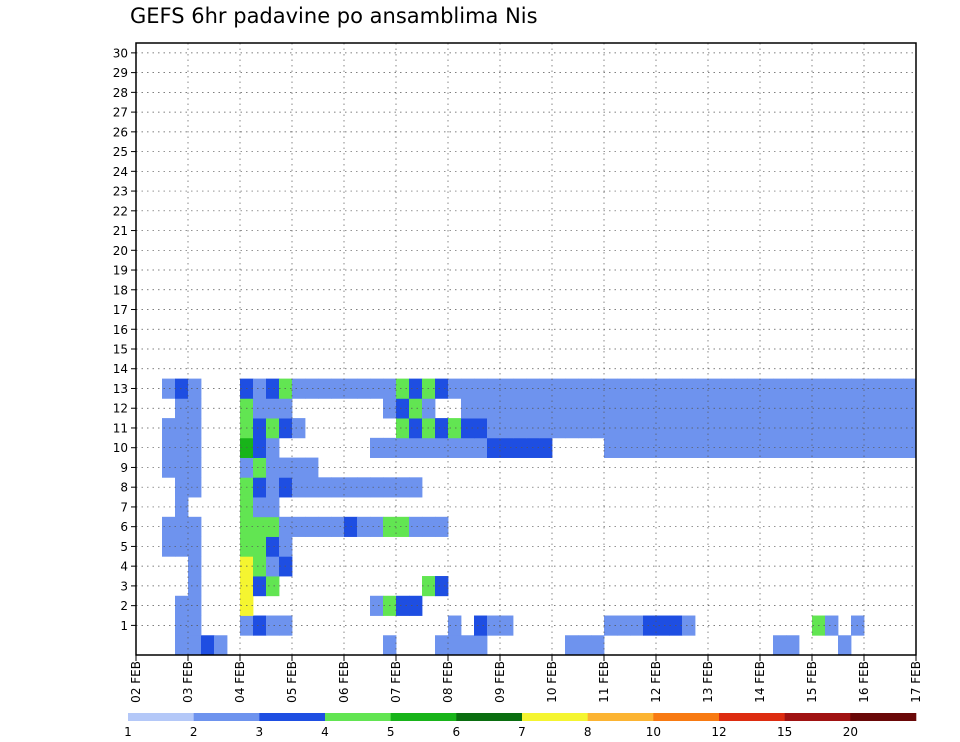  What do you see at coordinates (500, 682) in the screenshot?
I see `x-tick-label: 09 FEB` at bounding box center [500, 682].